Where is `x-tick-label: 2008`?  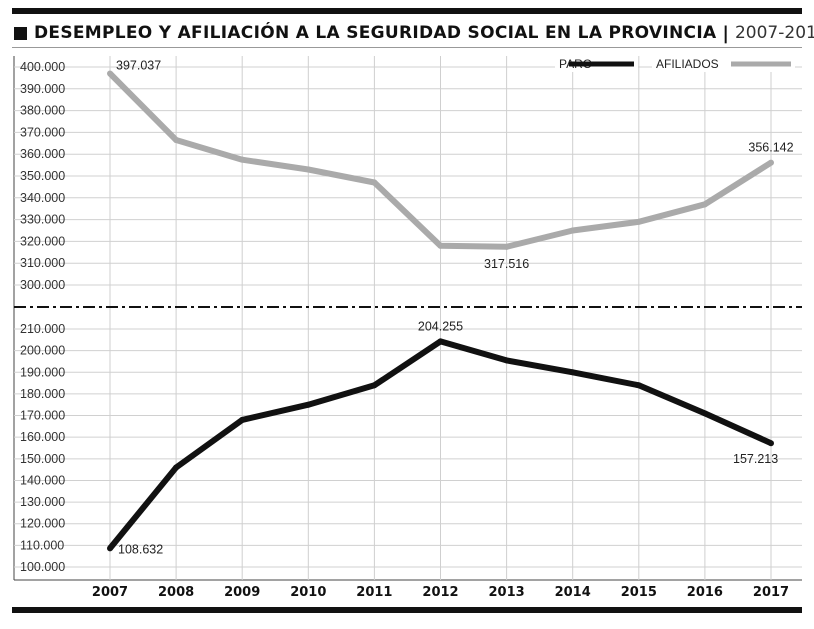
x-tick-label: 2008 is located at coordinates (176, 592).